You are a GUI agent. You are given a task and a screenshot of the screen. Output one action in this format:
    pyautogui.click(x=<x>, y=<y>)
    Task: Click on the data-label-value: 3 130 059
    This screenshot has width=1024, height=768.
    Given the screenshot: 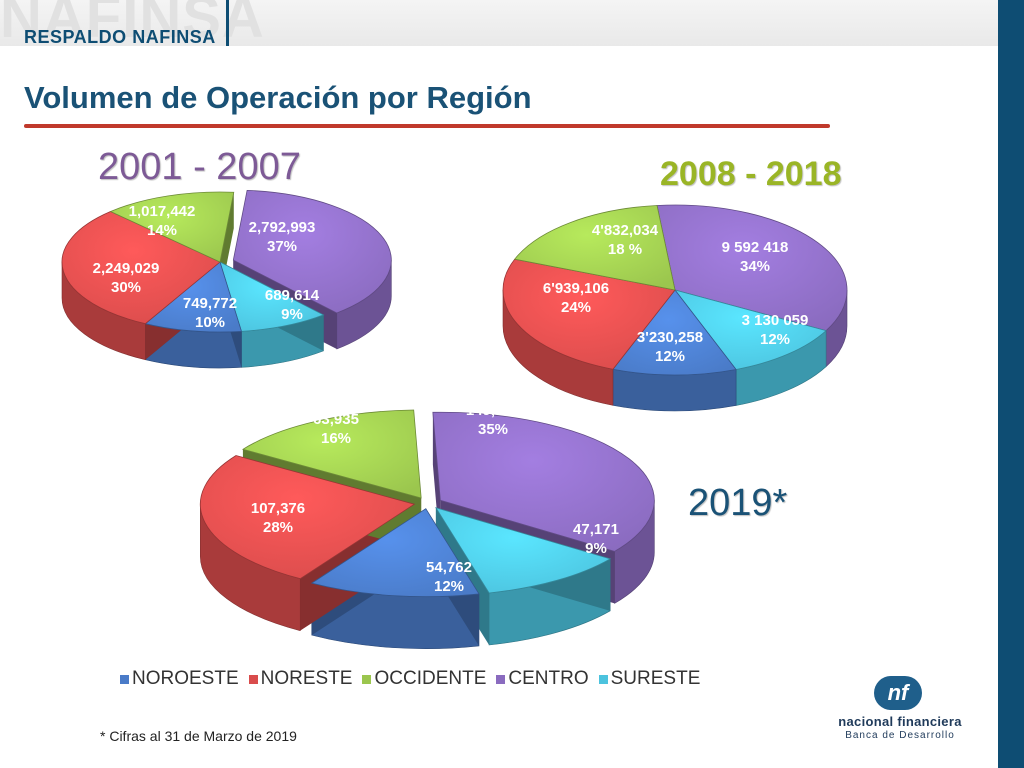 What is the action you would take?
    pyautogui.click(x=775, y=320)
    